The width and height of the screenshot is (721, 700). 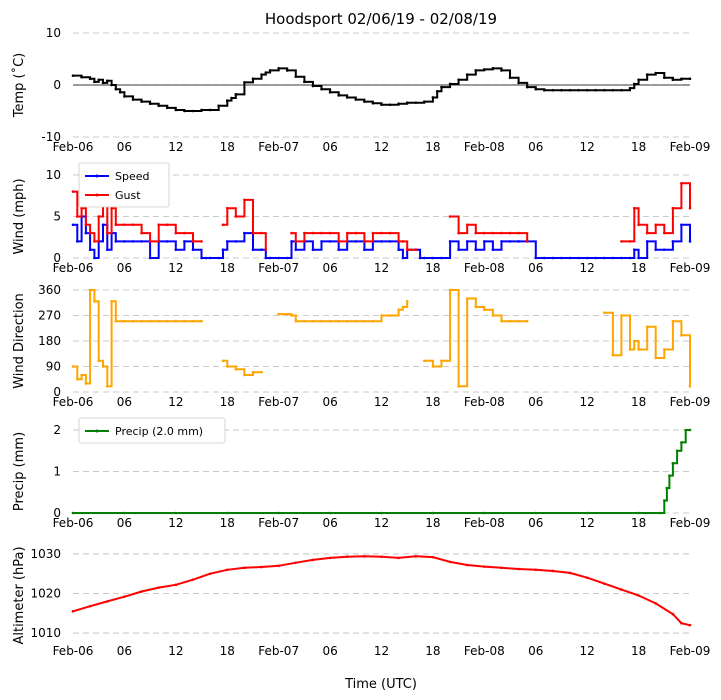 I want to click on y-tick-label-temp-0: -10, so click(x=51, y=137).